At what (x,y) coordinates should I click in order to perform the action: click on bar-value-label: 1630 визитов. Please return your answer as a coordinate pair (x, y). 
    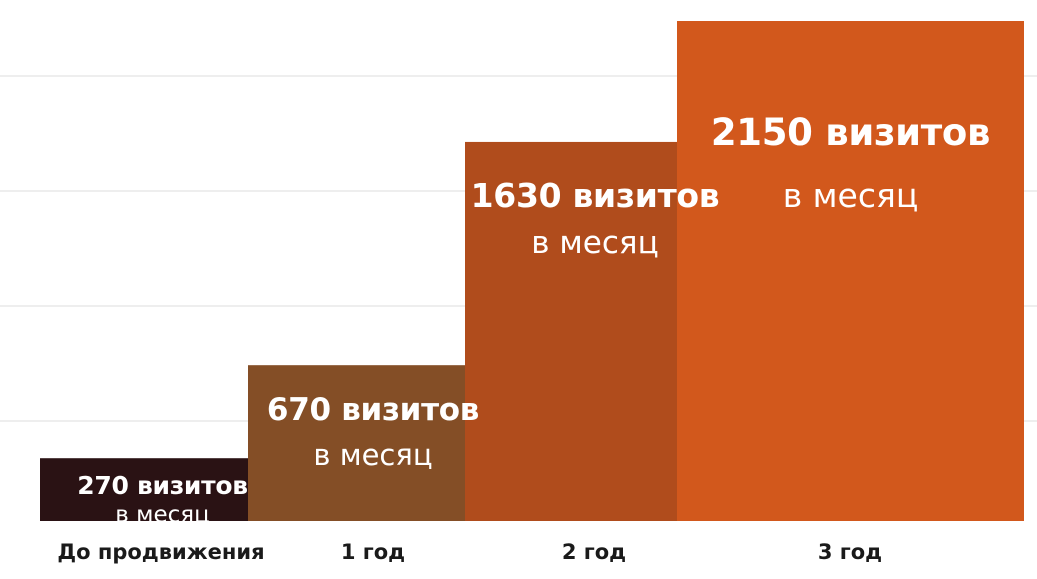
    Looking at the image, I should click on (595, 195).